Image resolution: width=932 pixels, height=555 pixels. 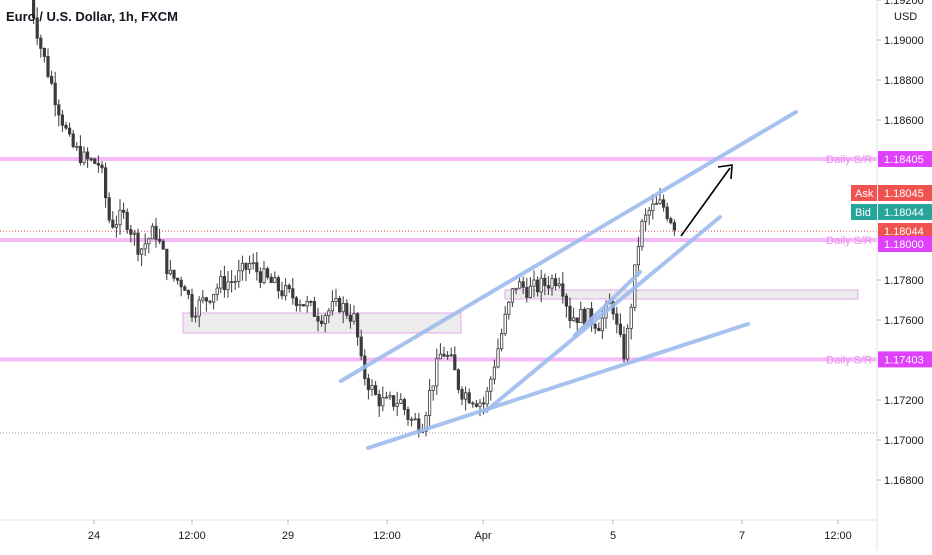 What do you see at coordinates (849, 360) in the screenshot?
I see `sr-line-label: Daily S/R` at bounding box center [849, 360].